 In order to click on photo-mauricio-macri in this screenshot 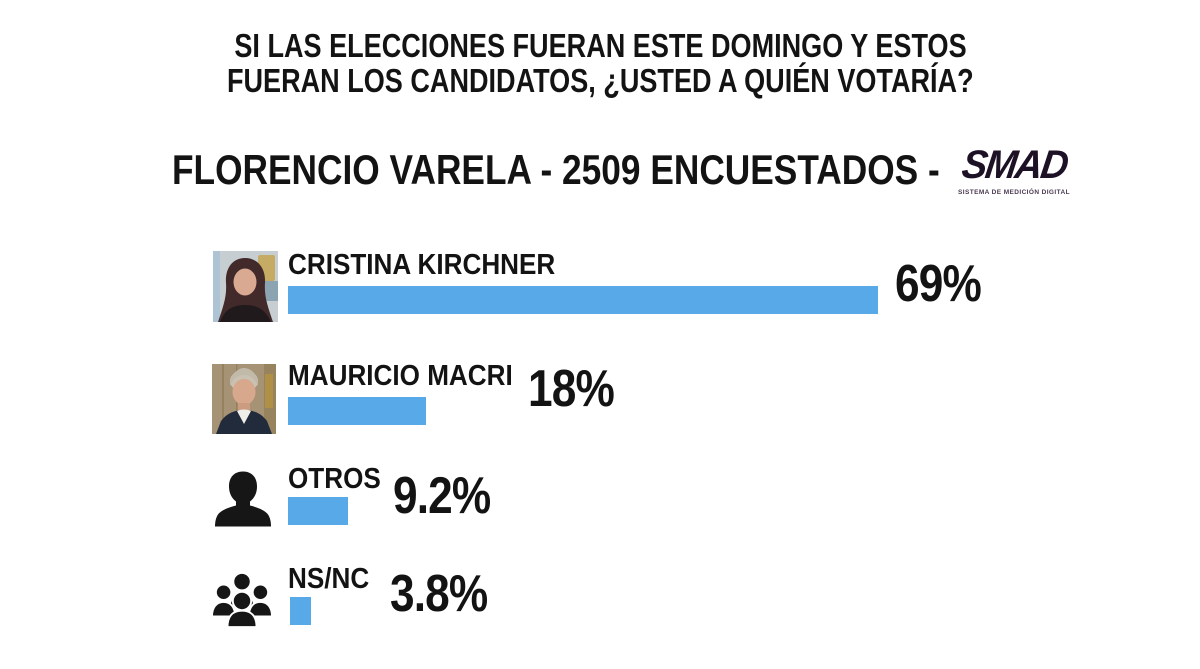, I will do `click(244, 399)`.